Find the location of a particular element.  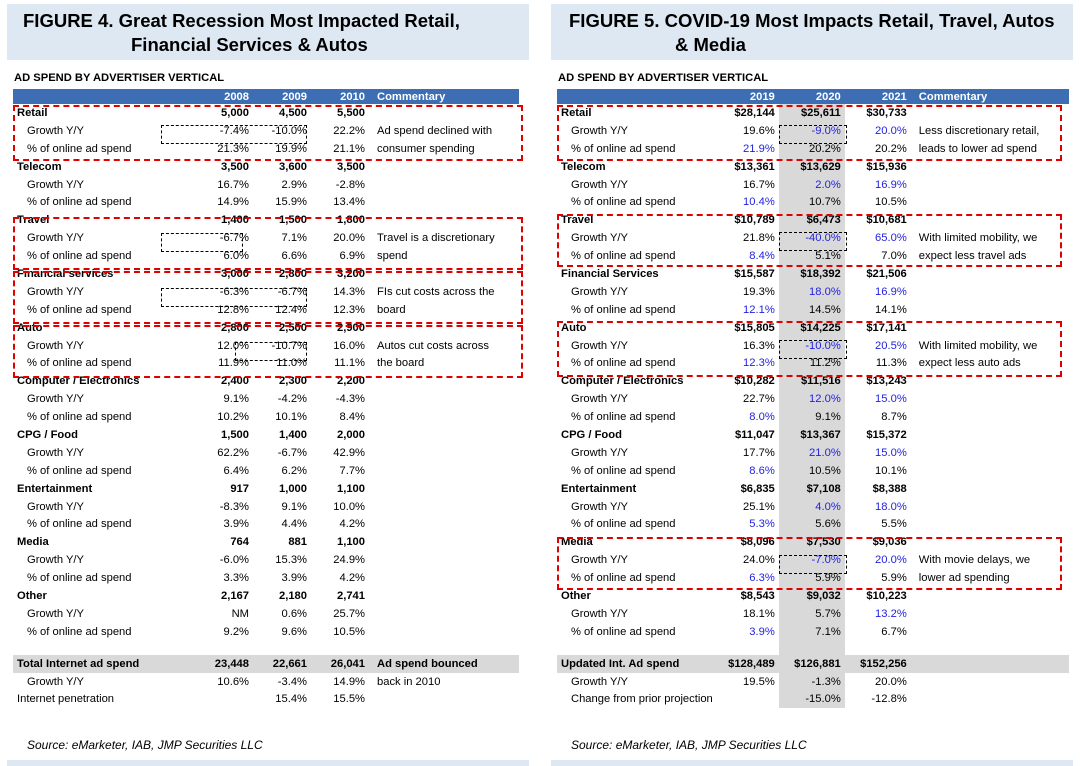

value-cell: 3,000 is located at coordinates (235, 273).